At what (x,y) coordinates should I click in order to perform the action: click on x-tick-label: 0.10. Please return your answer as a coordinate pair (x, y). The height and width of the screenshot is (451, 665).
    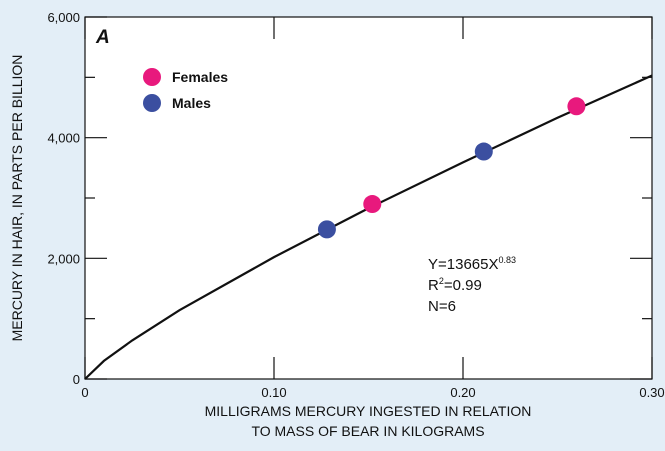
    Looking at the image, I should click on (273, 392).